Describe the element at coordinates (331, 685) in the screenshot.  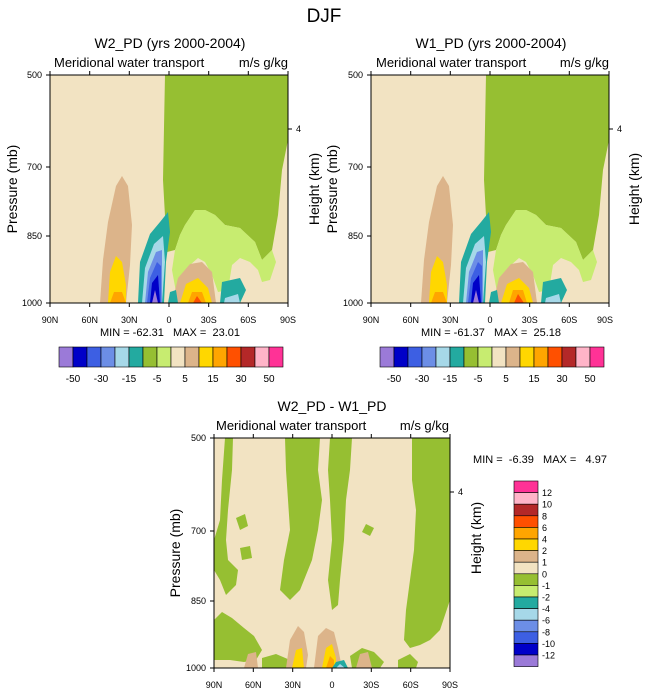
I see `x-tick: 0` at that location.